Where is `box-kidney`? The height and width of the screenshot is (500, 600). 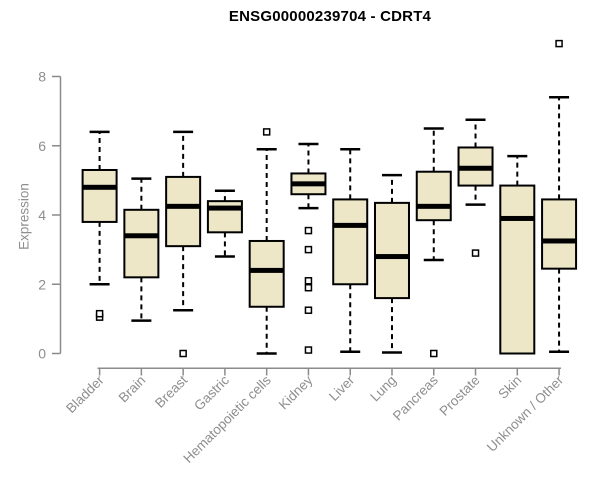
box-kidney is located at coordinates (308, 248).